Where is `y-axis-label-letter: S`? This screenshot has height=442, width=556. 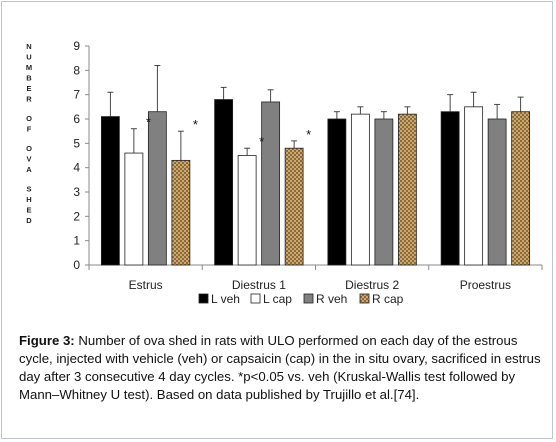
y-axis-label-letter: S is located at coordinates (28, 189).